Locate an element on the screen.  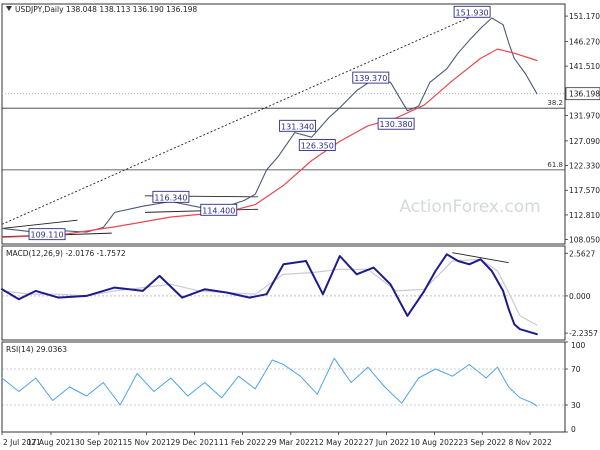
price-annotation-label: 131.340 is located at coordinates (297, 126).